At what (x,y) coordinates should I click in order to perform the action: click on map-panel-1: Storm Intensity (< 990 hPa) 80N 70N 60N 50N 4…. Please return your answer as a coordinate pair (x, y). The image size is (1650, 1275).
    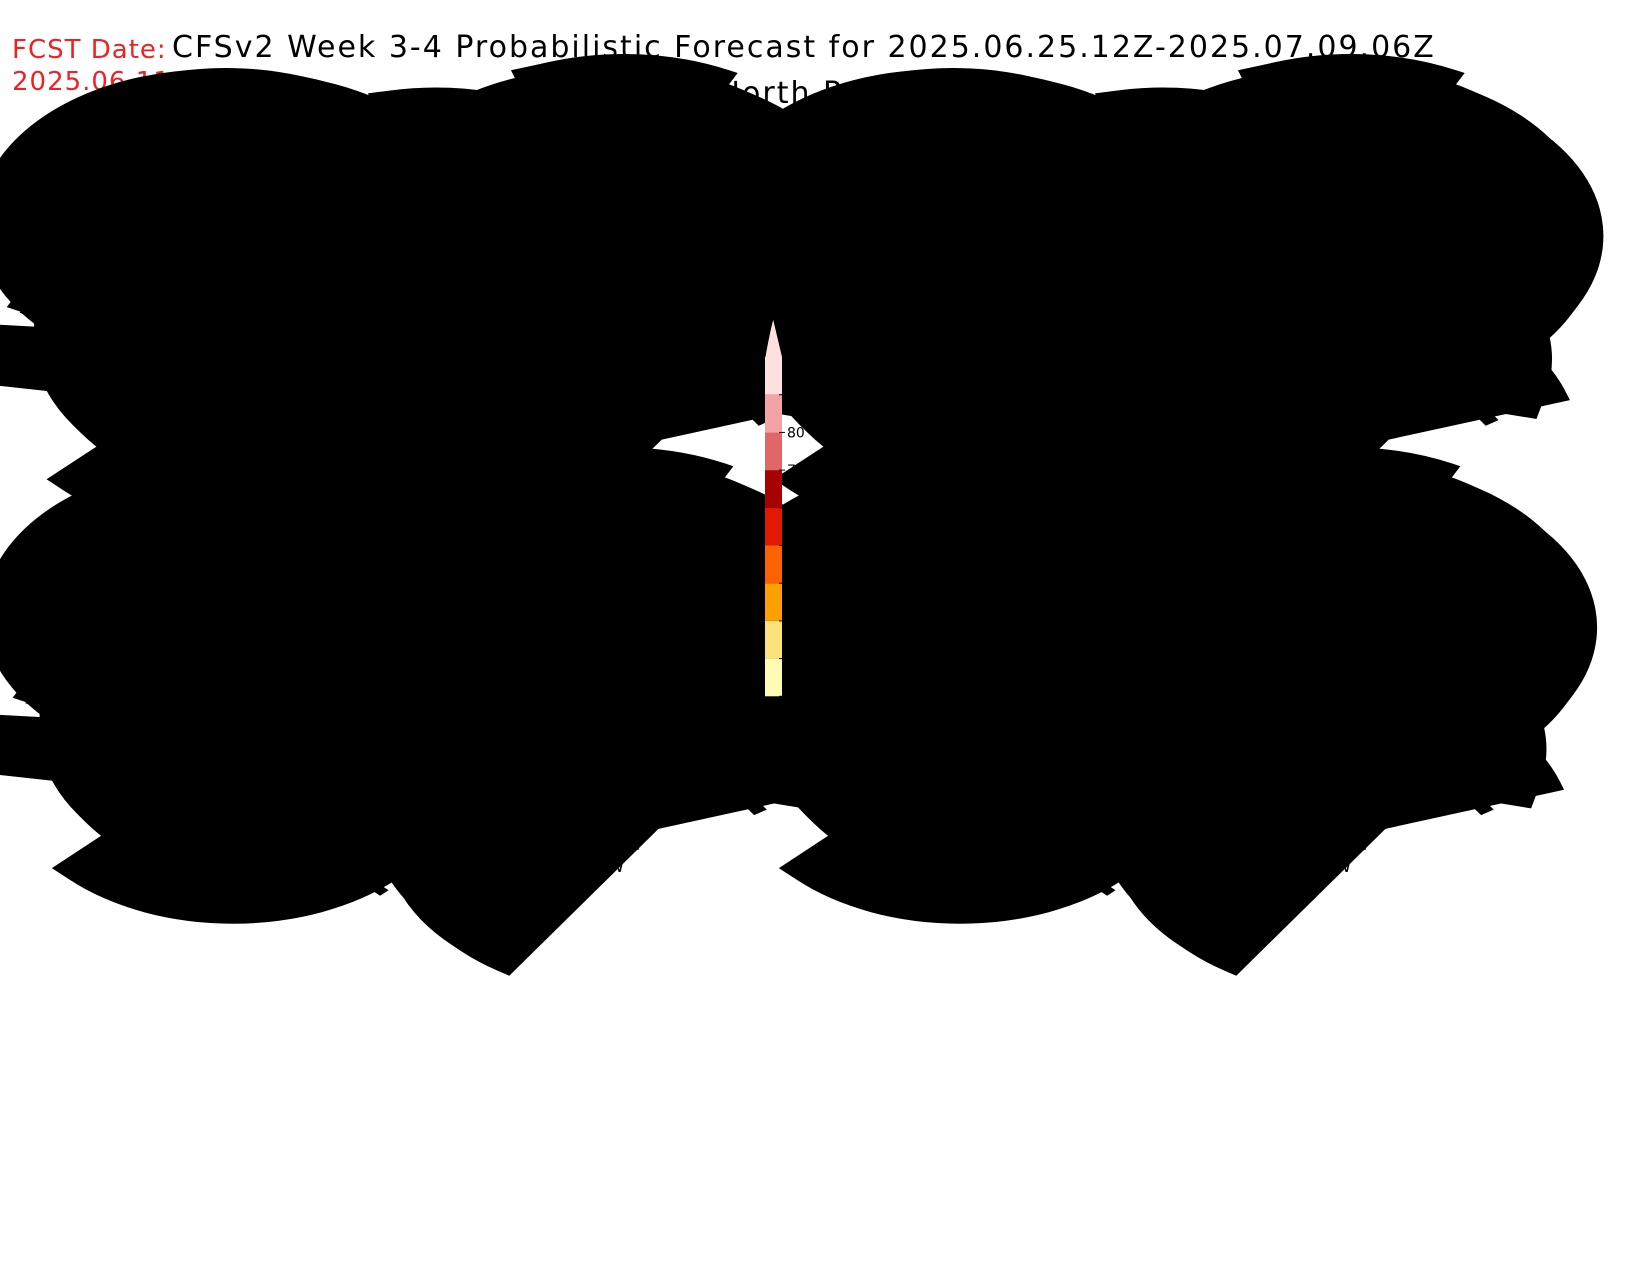
    Looking at the image, I should click on (406, 316).